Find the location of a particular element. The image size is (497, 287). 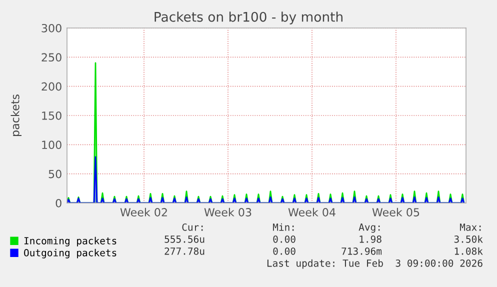

x-tick-label: Week 04 is located at coordinates (312, 212).